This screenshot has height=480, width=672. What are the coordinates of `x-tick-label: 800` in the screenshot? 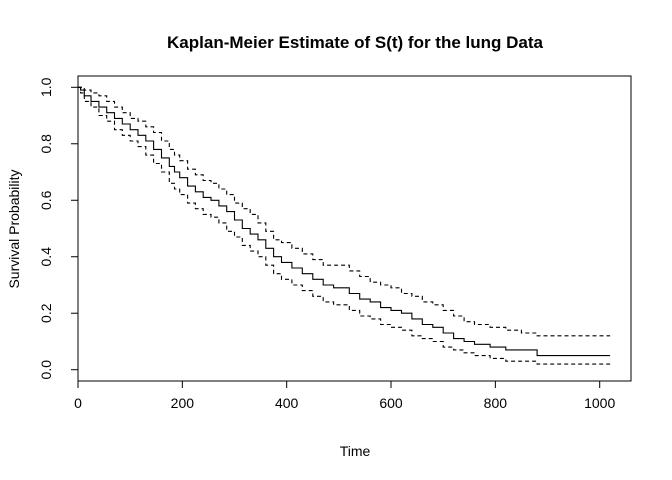 It's located at (496, 403).